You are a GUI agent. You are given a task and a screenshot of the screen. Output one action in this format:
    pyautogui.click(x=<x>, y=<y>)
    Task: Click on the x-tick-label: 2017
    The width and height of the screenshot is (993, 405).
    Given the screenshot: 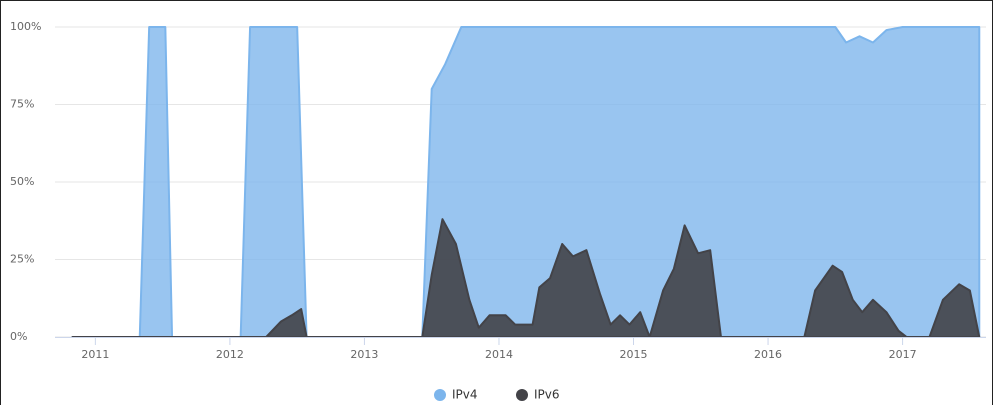 What is the action you would take?
    pyautogui.click(x=903, y=354)
    